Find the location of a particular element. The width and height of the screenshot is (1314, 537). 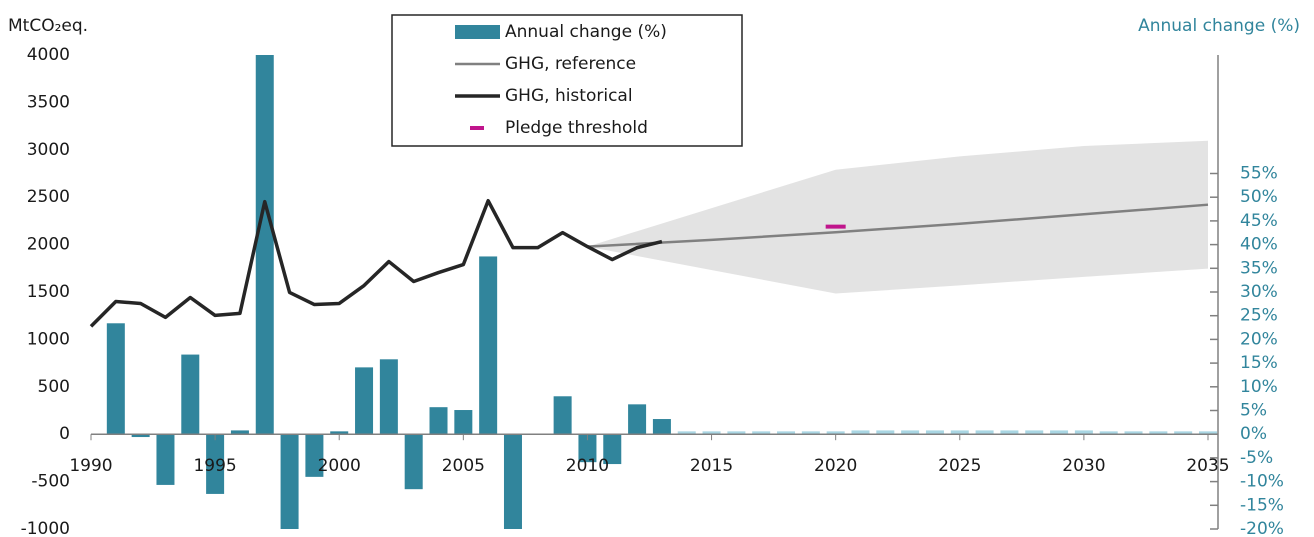

y-tick-label: 1500 is located at coordinates (48, 292).